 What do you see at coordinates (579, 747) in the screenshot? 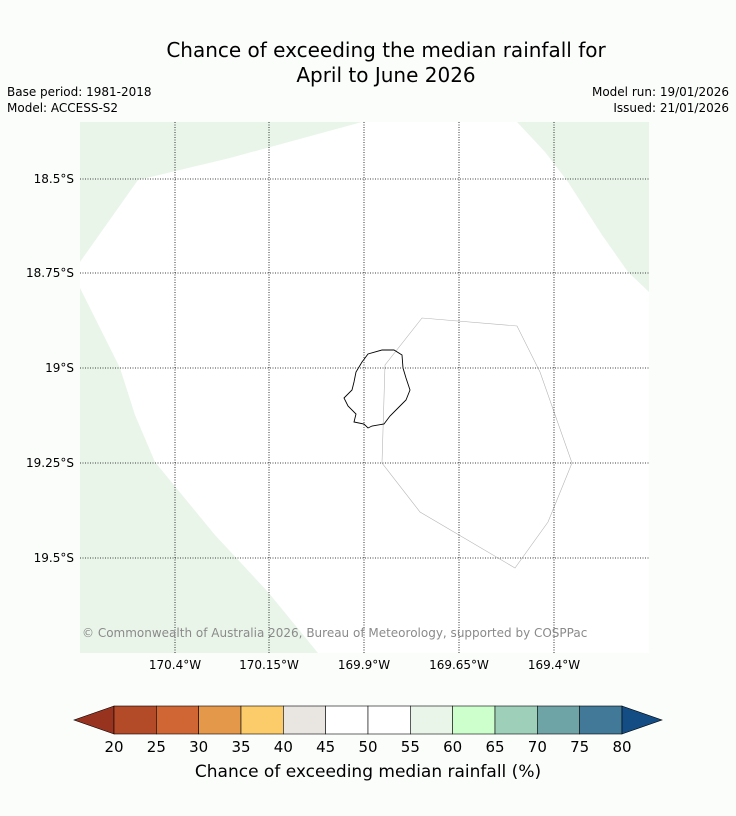
I see `colorbar-tick-label: 75` at bounding box center [579, 747].